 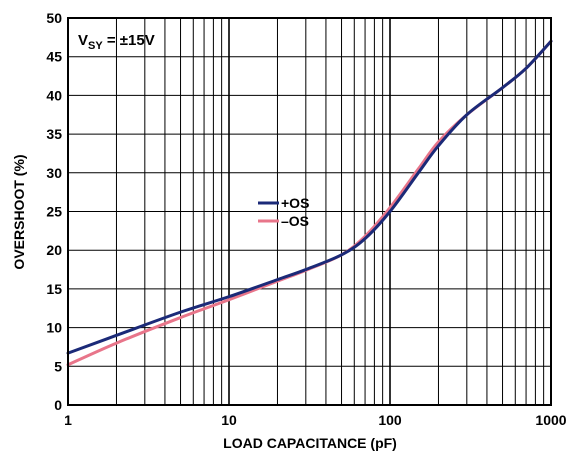 I want to click on y-tick-label: 30, so click(x=54, y=173).